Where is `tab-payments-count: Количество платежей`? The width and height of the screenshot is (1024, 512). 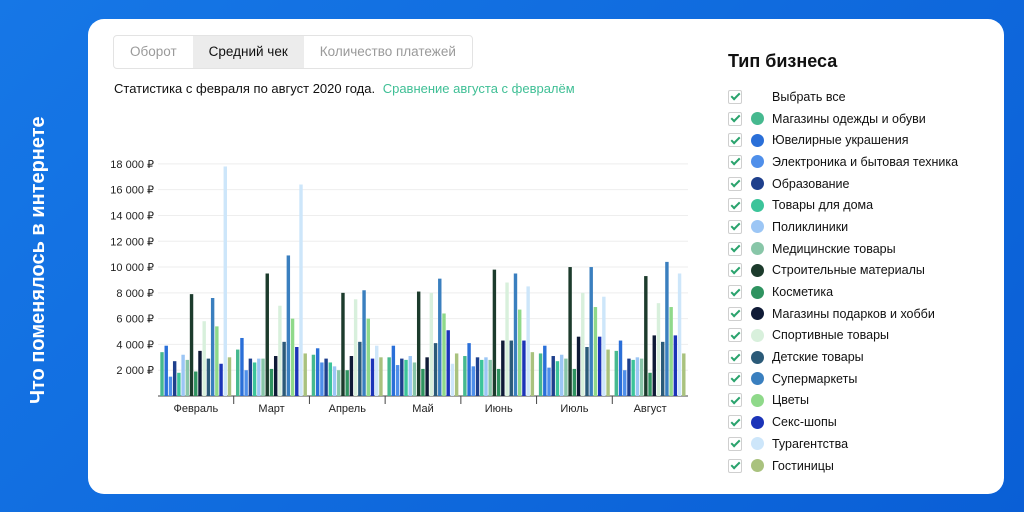
tab-payments-count: Количество платежей is located at coordinates (387, 51).